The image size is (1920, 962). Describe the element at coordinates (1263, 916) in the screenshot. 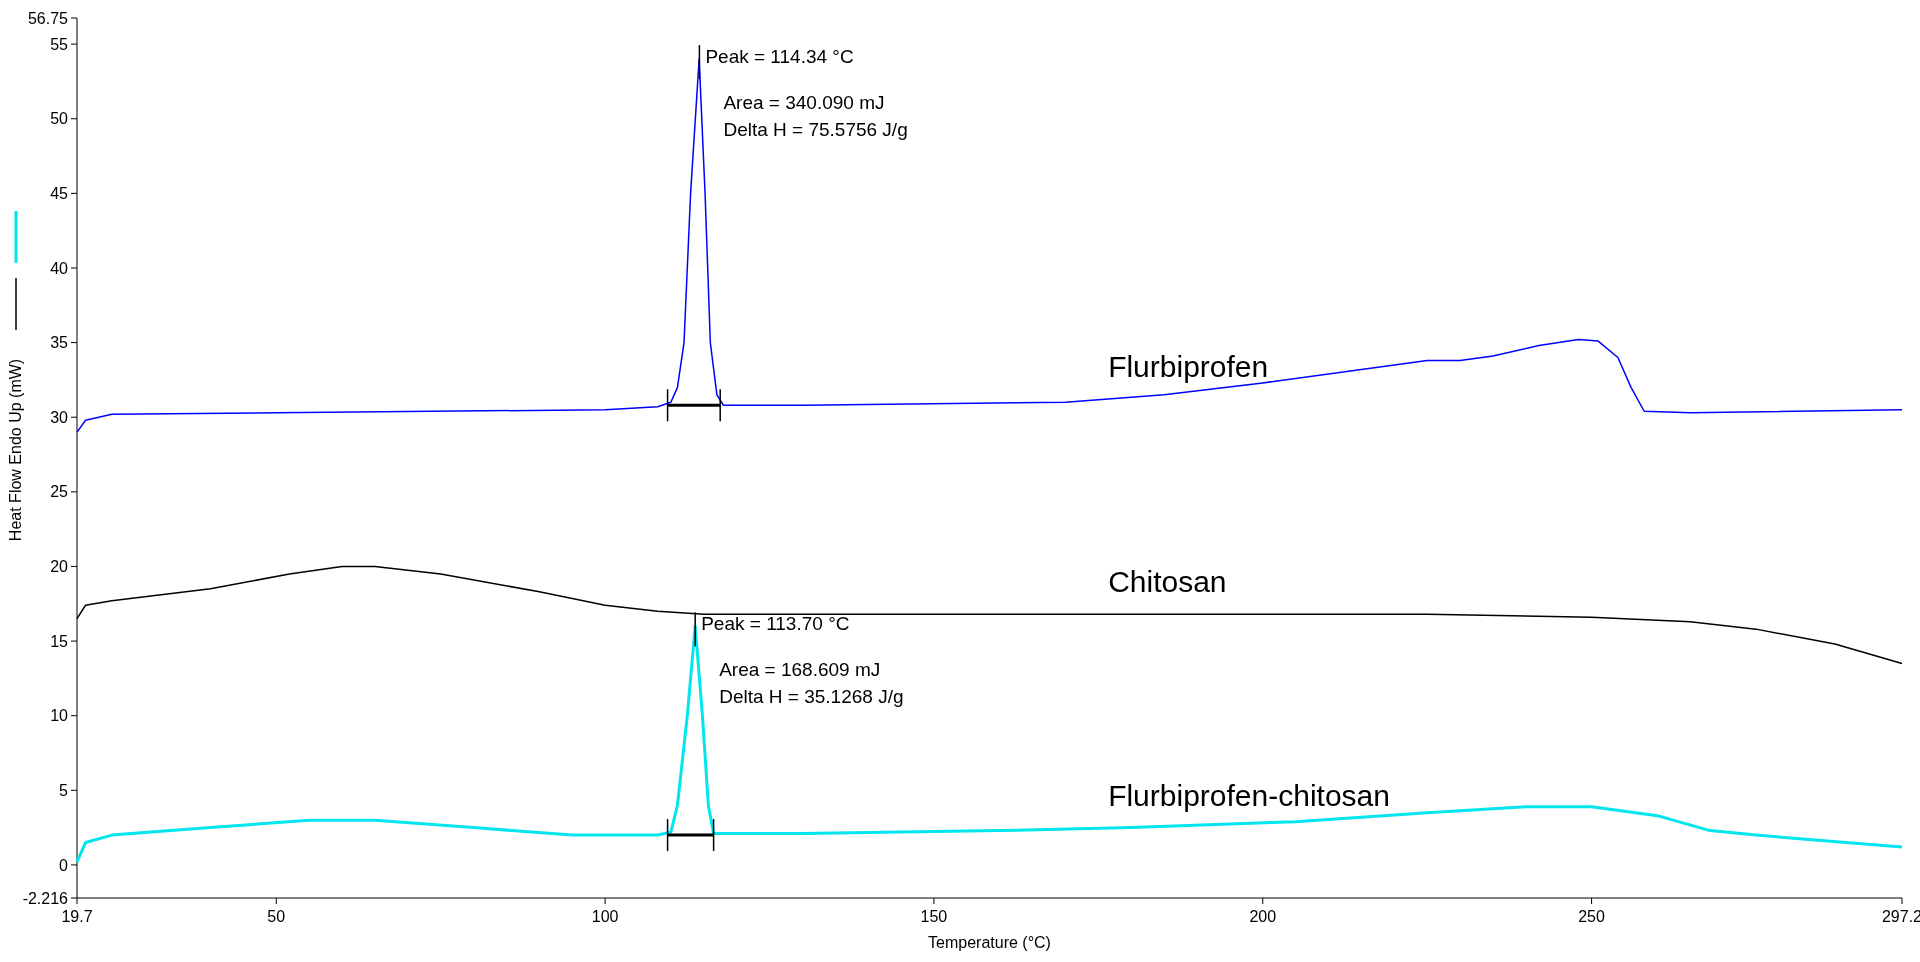

I see `x-tick-label: 200` at that location.